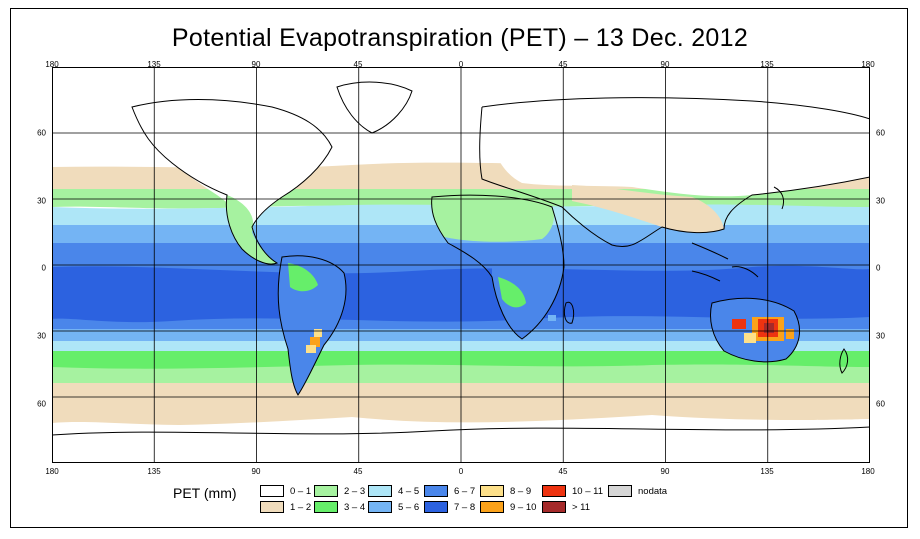 The image size is (920, 539). What do you see at coordinates (465, 491) in the screenshot?
I see `legend-label: 6 – 7` at bounding box center [465, 491].